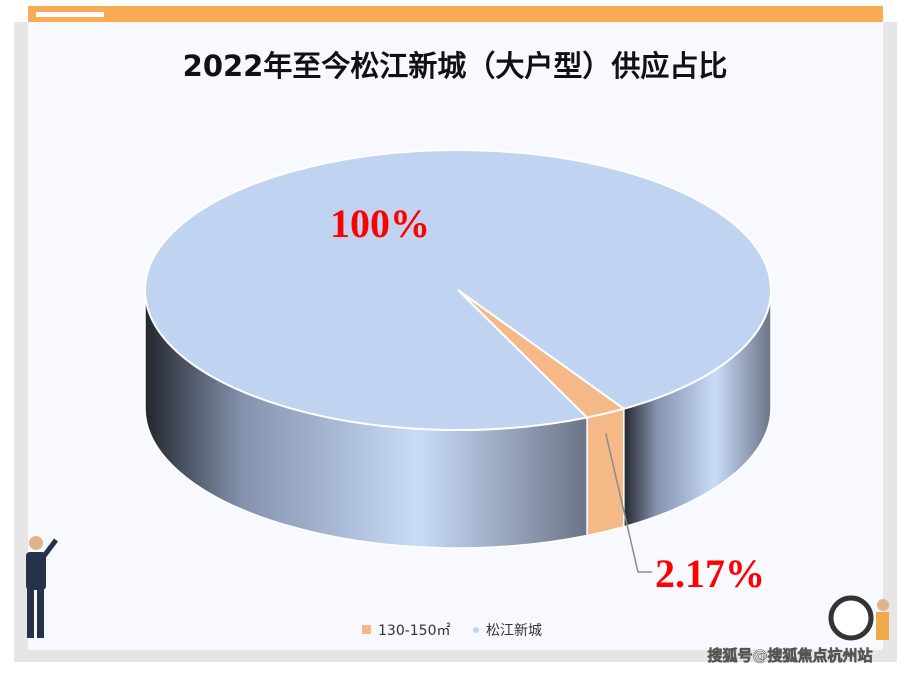  I want to click on figure-right, so click(858, 618).